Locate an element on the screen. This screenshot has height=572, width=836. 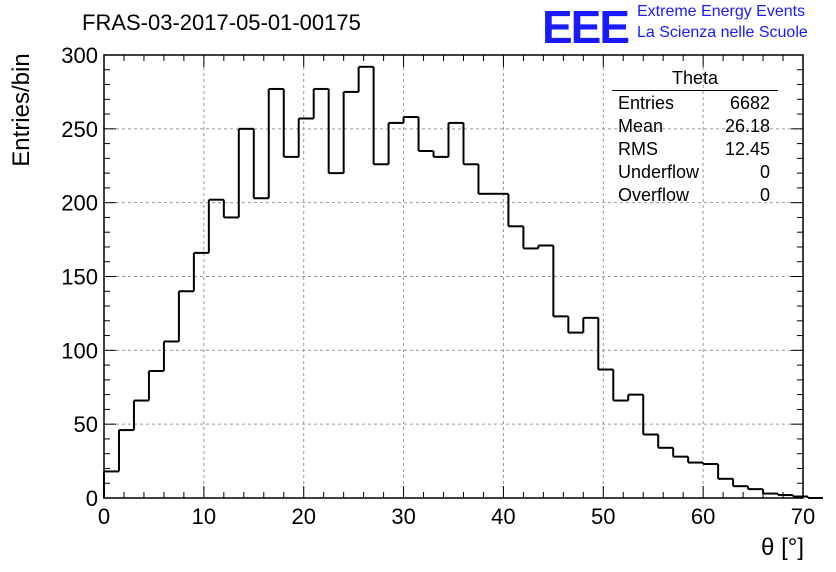
stats-label: Mean is located at coordinates (641, 126).